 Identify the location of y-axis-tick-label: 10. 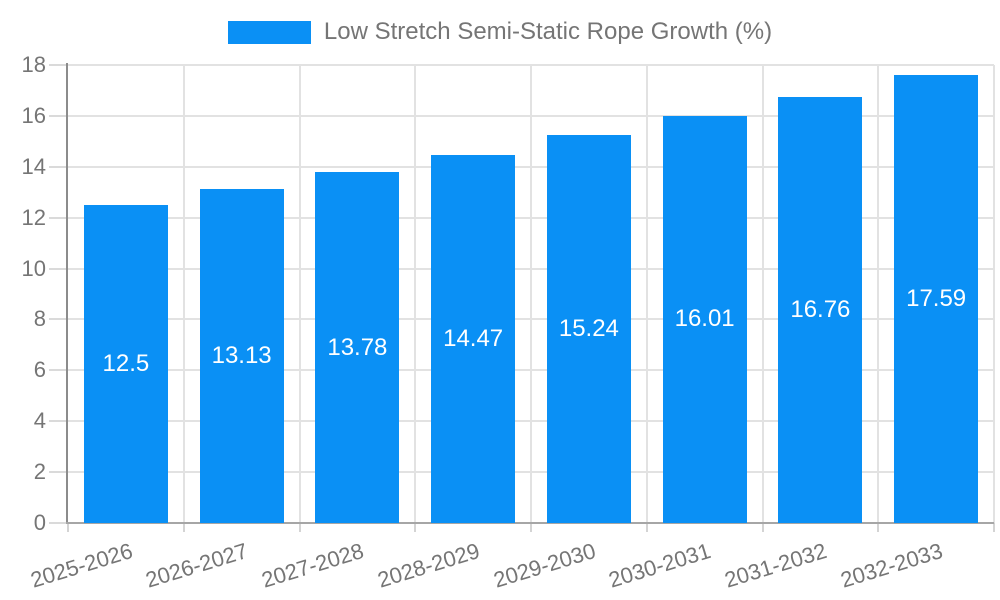
(33, 268).